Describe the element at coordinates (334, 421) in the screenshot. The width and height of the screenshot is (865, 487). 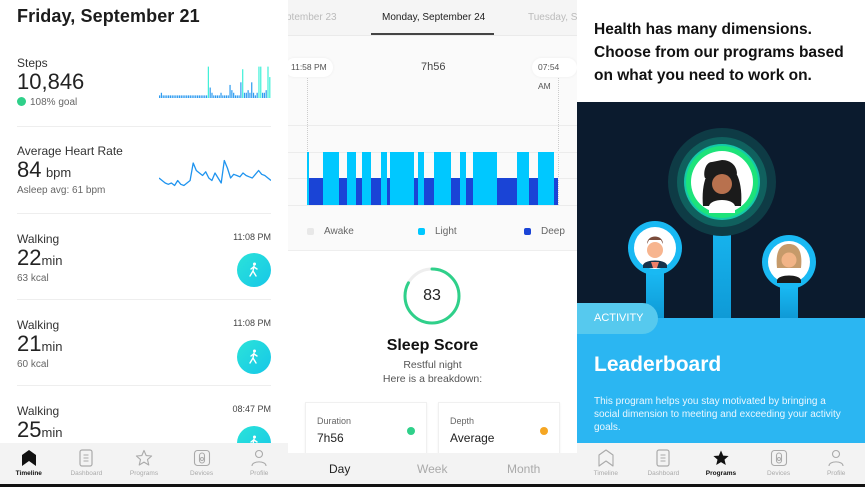
I see `metric-label: Duration` at that location.